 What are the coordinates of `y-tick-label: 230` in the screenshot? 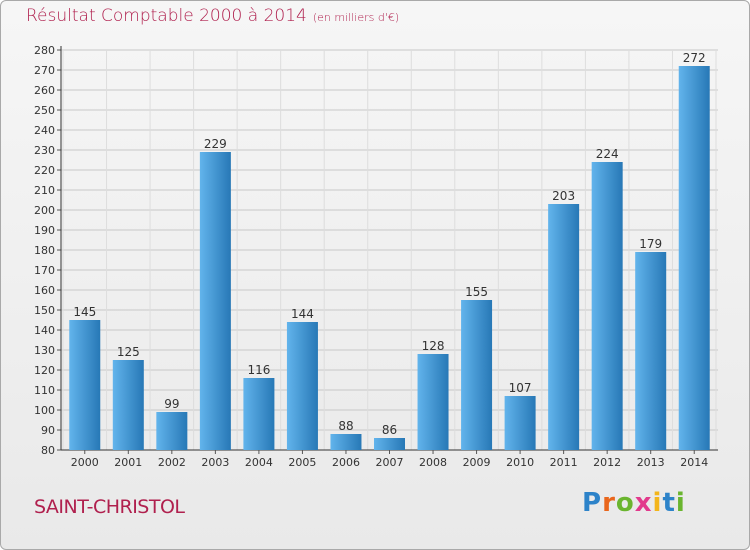 It's located at (44, 150).